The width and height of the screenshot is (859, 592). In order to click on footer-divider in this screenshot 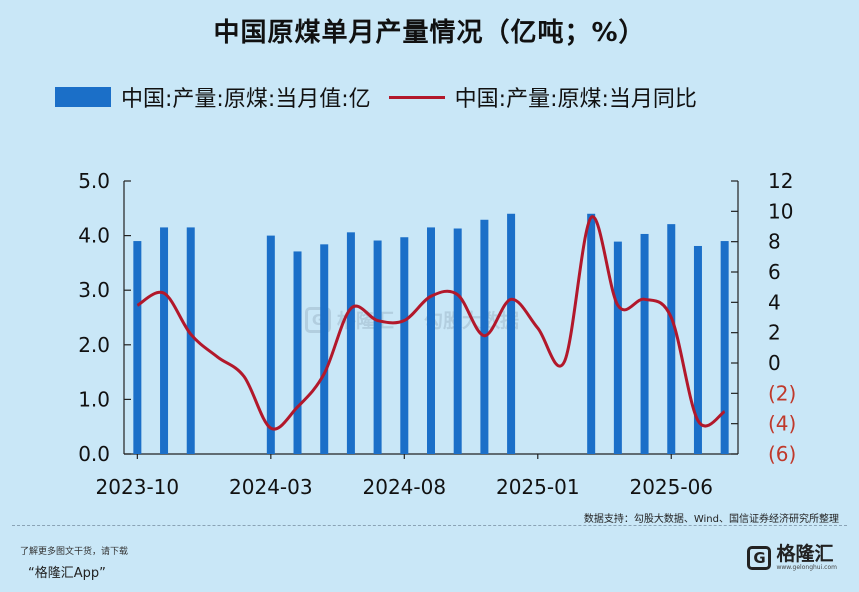, I will do `click(429, 525)`.